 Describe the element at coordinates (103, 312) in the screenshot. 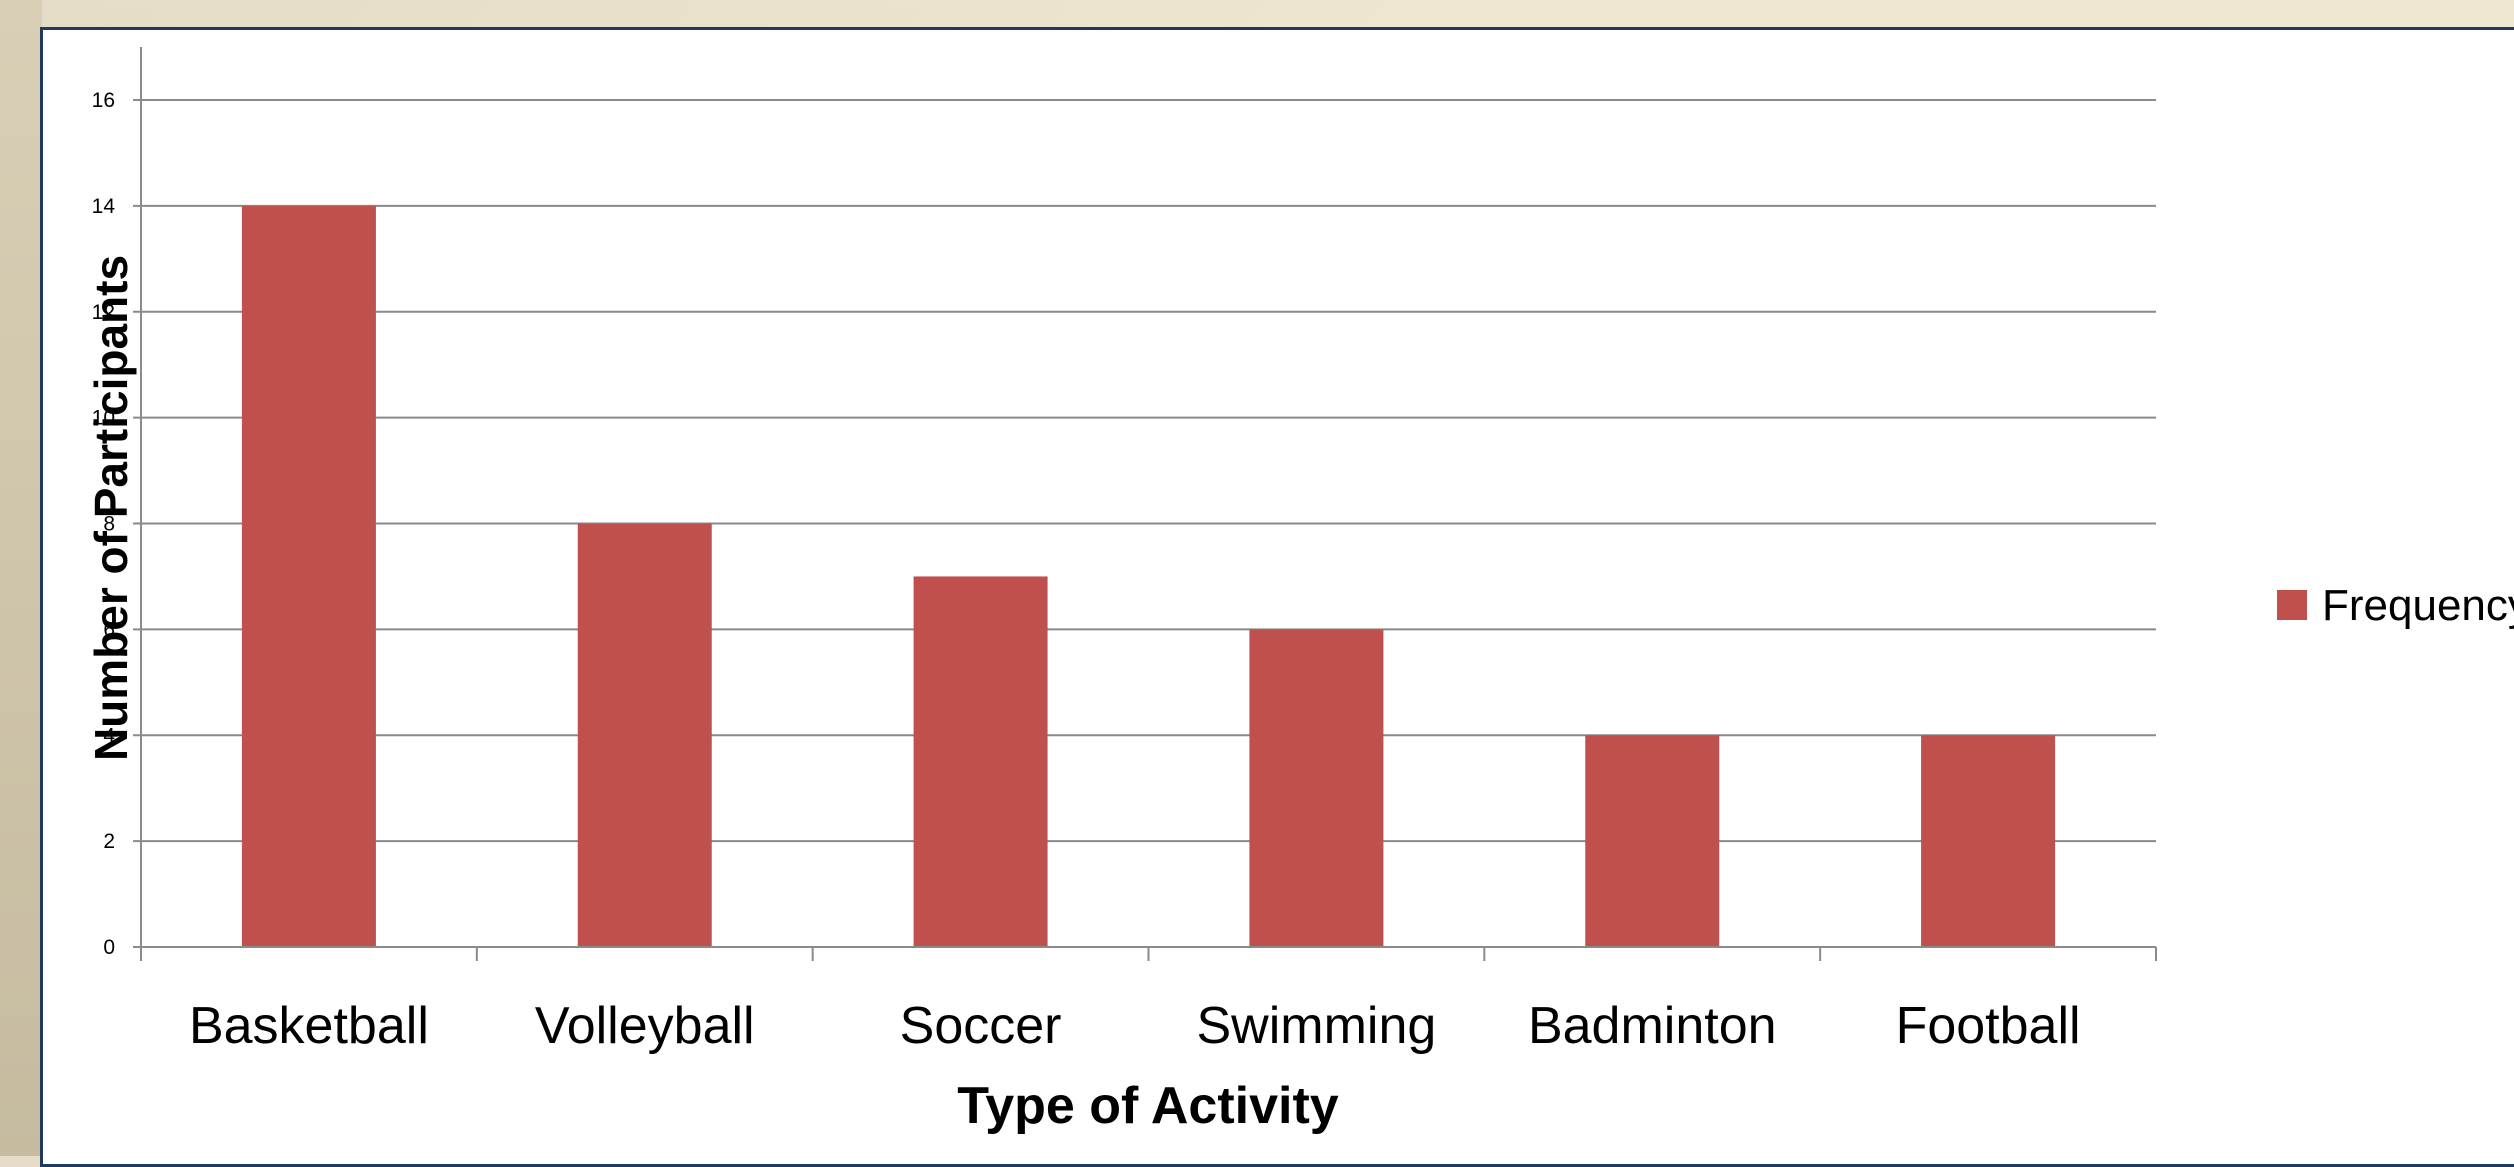

I see `y-tick-label: 12` at that location.